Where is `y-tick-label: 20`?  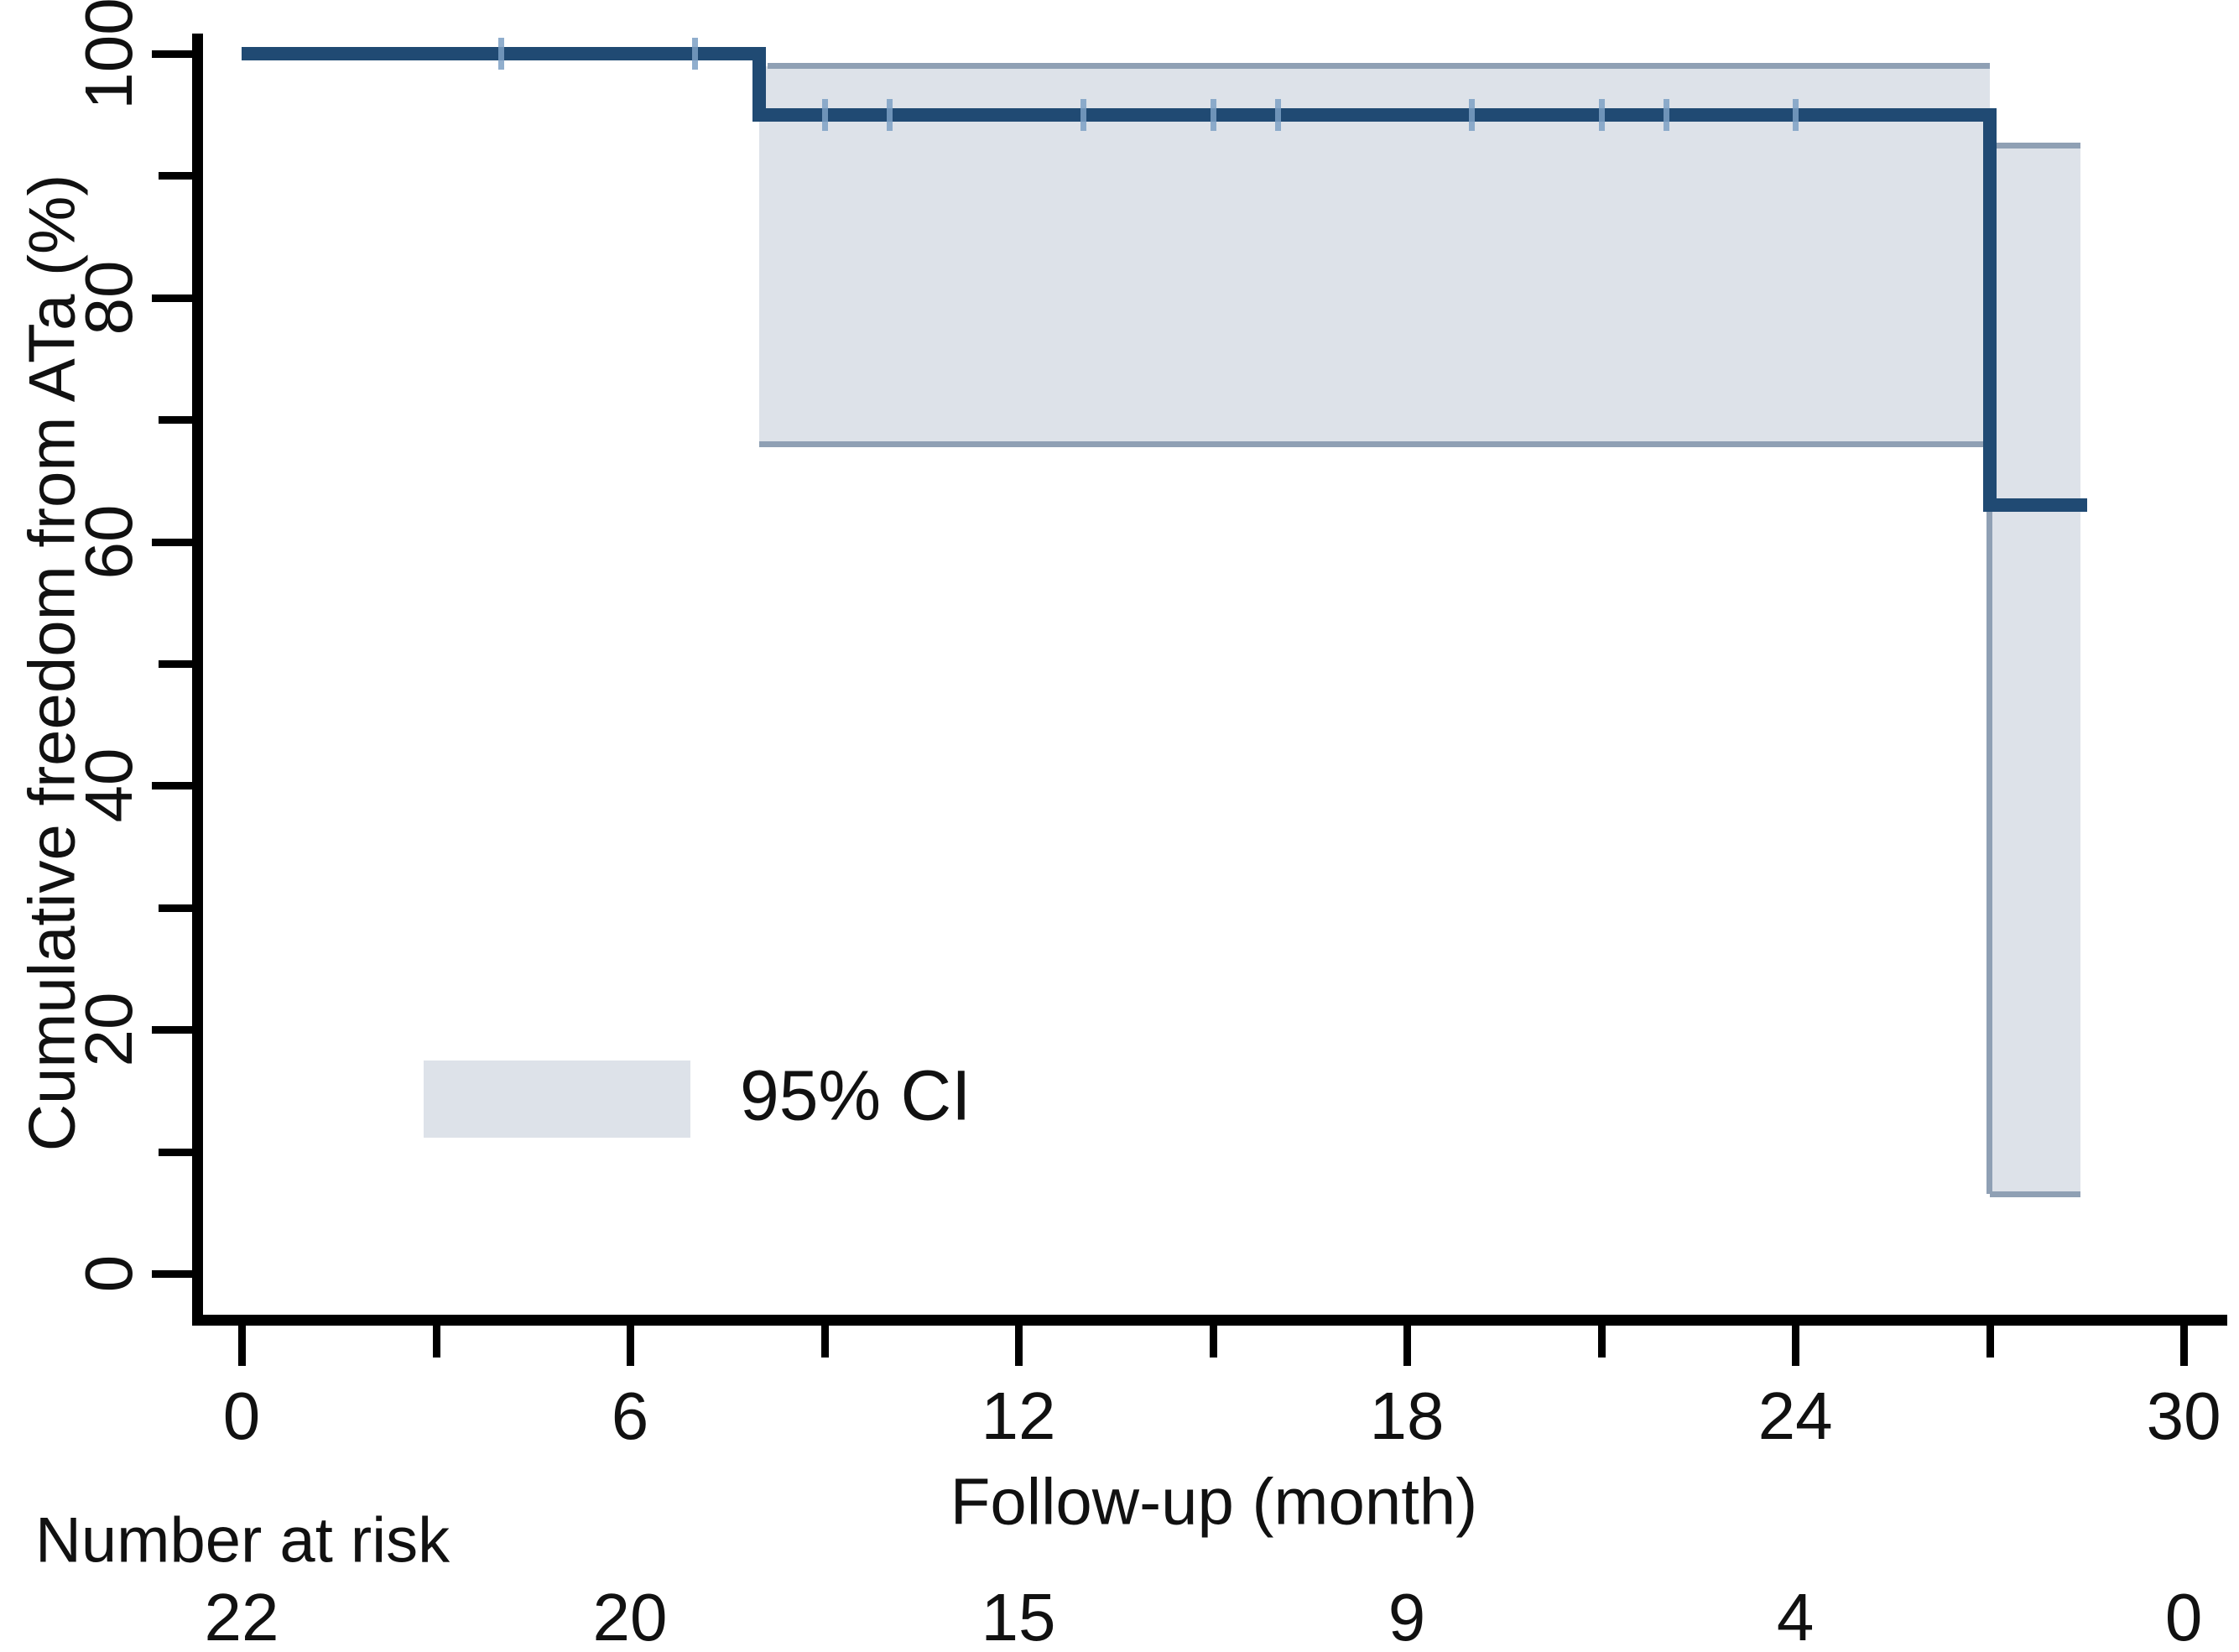 y-tick-label: 20 is located at coordinates (108, 1029).